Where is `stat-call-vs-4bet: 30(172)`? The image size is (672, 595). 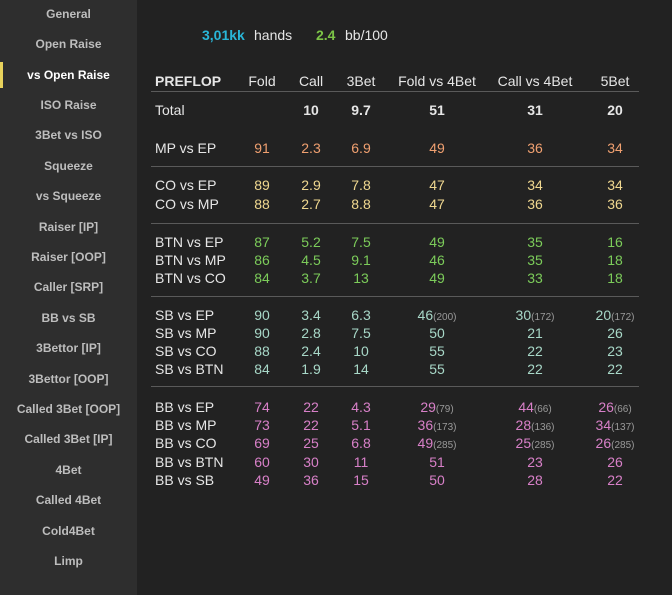 stat-call-vs-4bet: 30(172) is located at coordinates (535, 315).